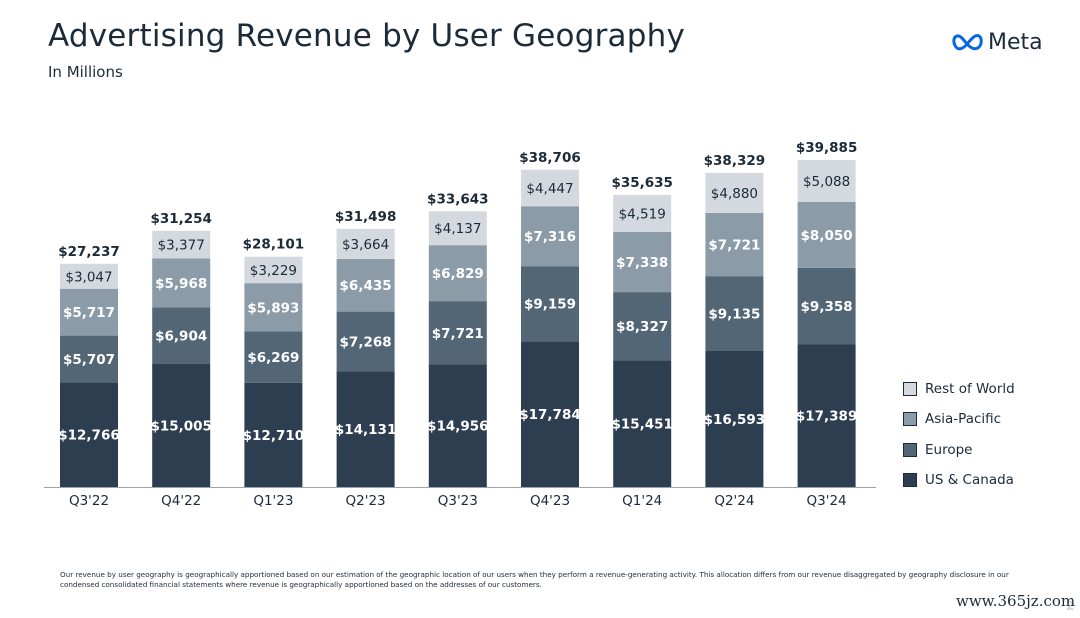 Image resolution: width=1080 pixels, height=618 pixels. I want to click on legend-item: Europe, so click(937, 450).